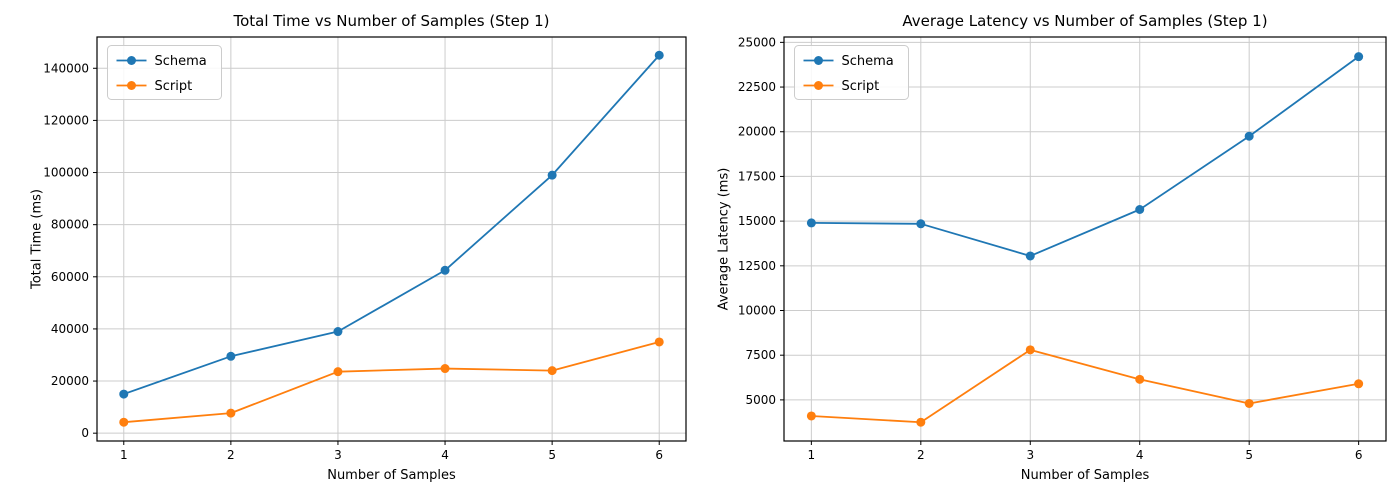 Image resolution: width=1400 pixels, height=500 pixels. What do you see at coordinates (760, 355) in the screenshot?
I see `y-tick-label: 7500` at bounding box center [760, 355].